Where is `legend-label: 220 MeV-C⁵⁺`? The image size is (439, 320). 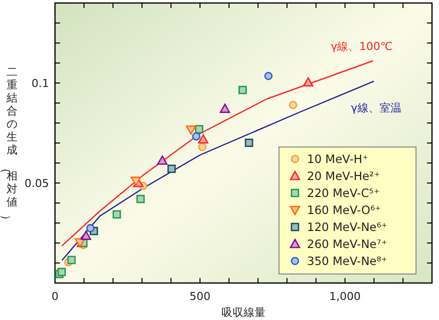 legend-label: 220 MeV-C⁵⁺ is located at coordinates (343, 193).